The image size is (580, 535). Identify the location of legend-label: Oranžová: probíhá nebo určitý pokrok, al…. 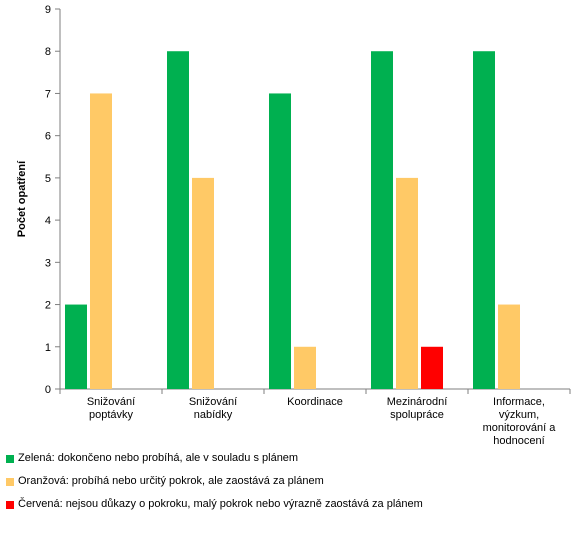
(171, 481).